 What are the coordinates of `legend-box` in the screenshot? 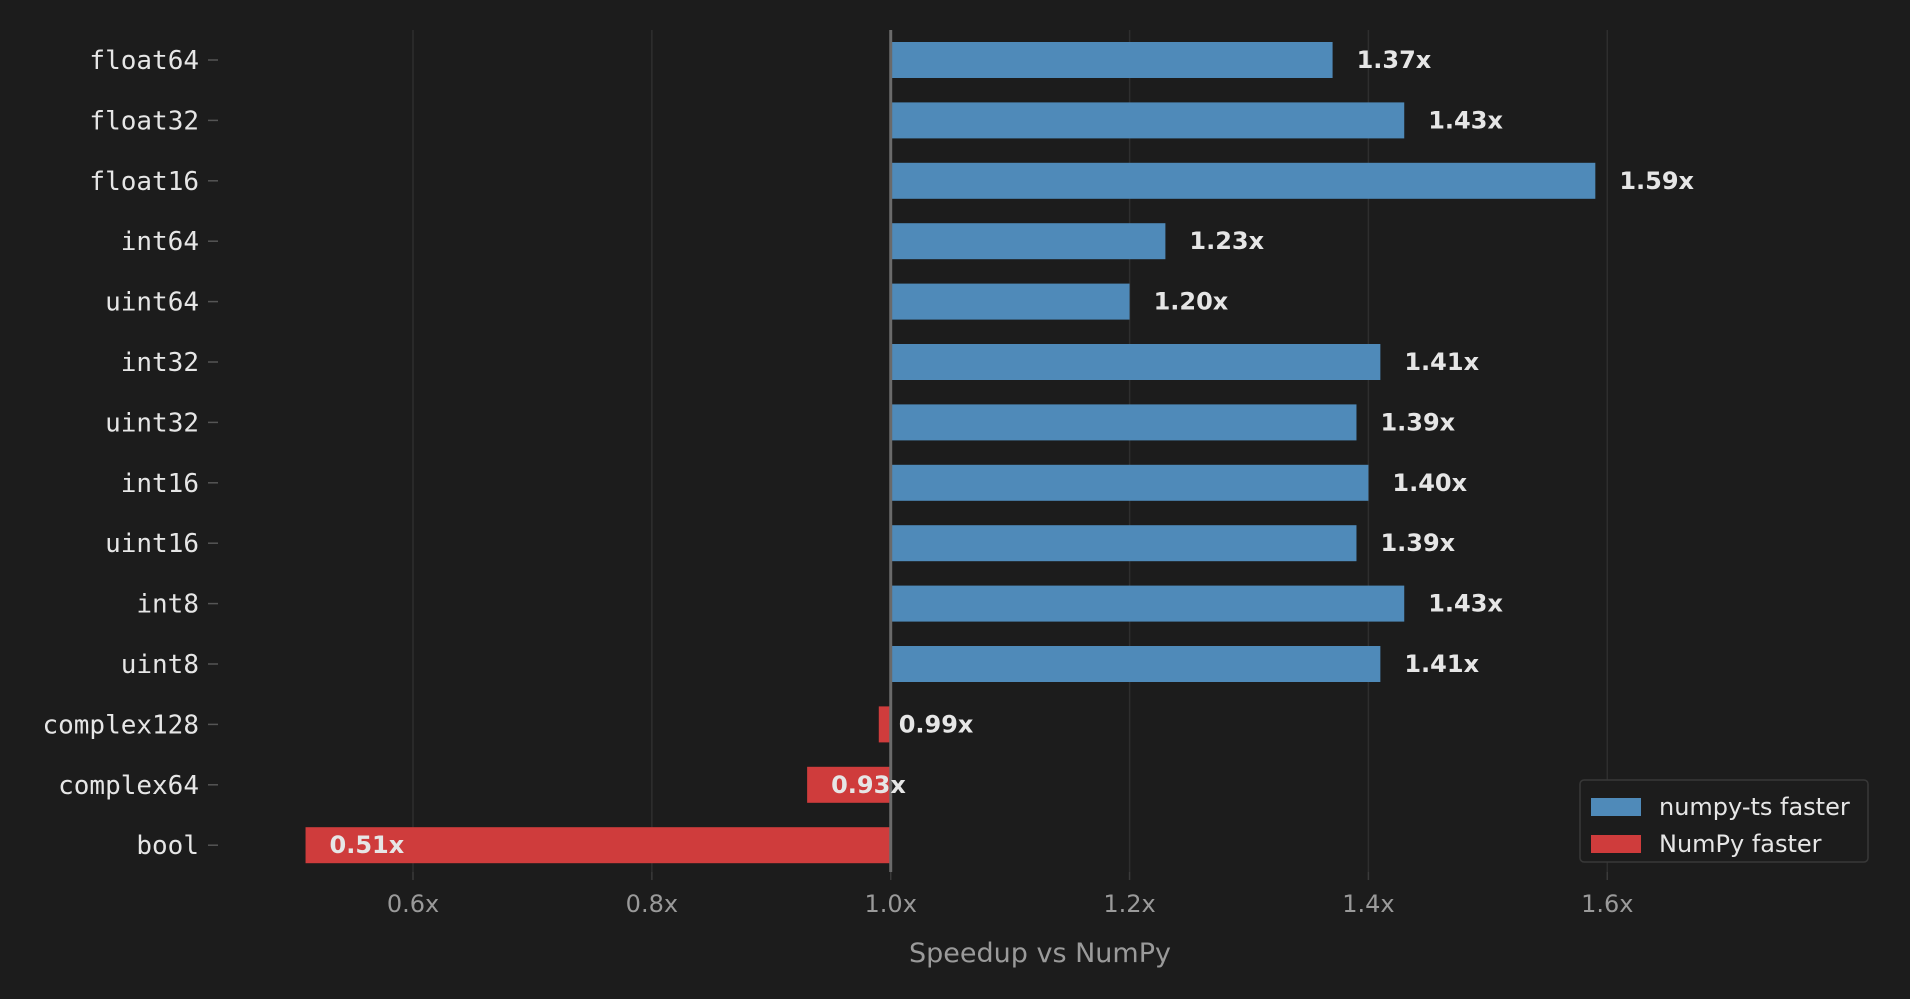 It's located at (1724, 821).